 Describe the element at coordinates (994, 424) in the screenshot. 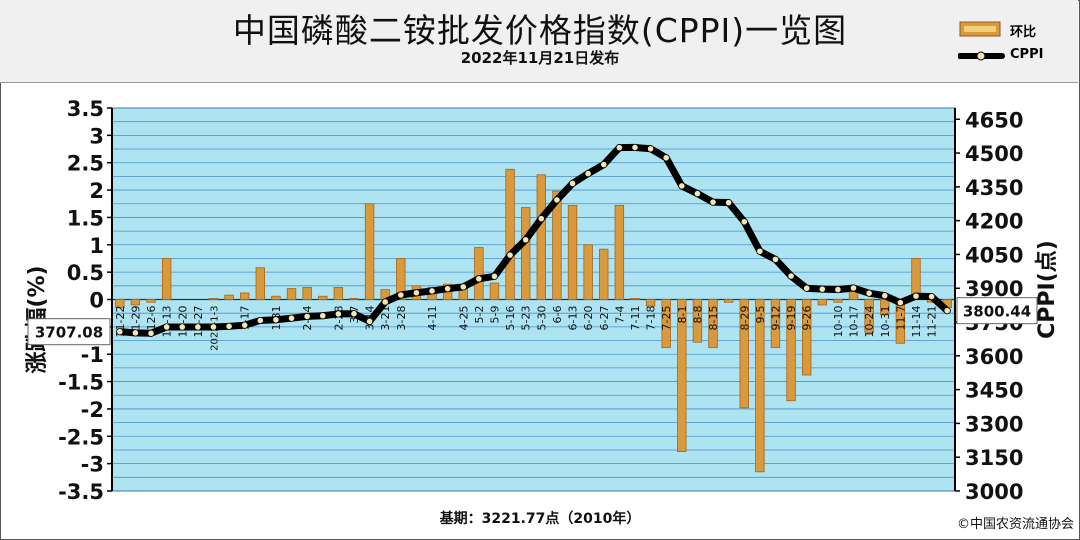

I see `right-tick-label: 3300` at that location.